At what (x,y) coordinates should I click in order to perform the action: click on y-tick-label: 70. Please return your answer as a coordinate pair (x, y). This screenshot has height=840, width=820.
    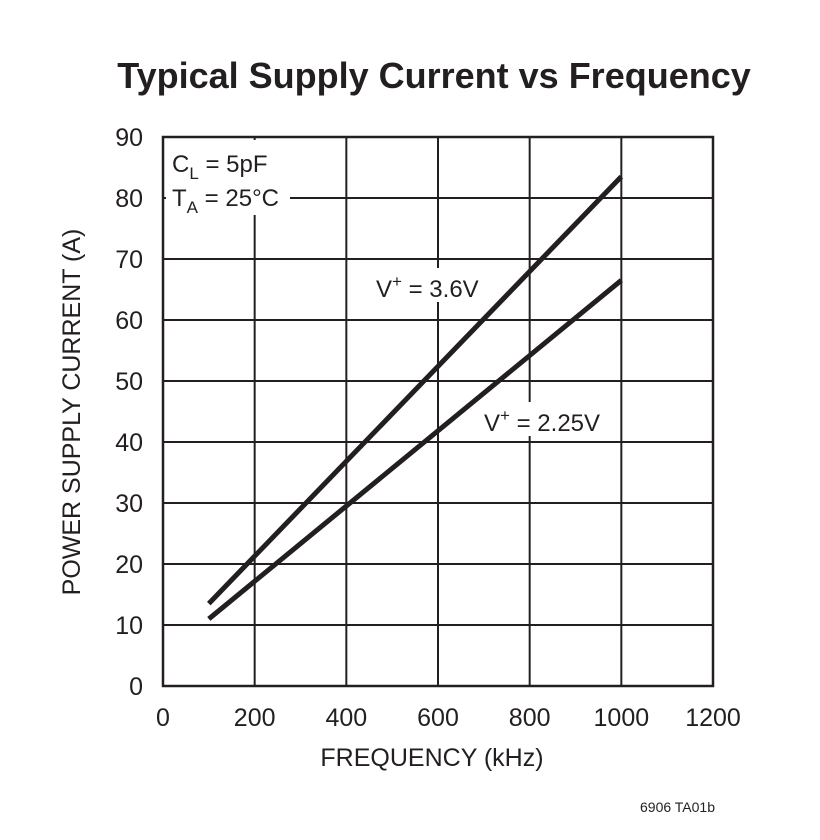
    Looking at the image, I should click on (129, 260).